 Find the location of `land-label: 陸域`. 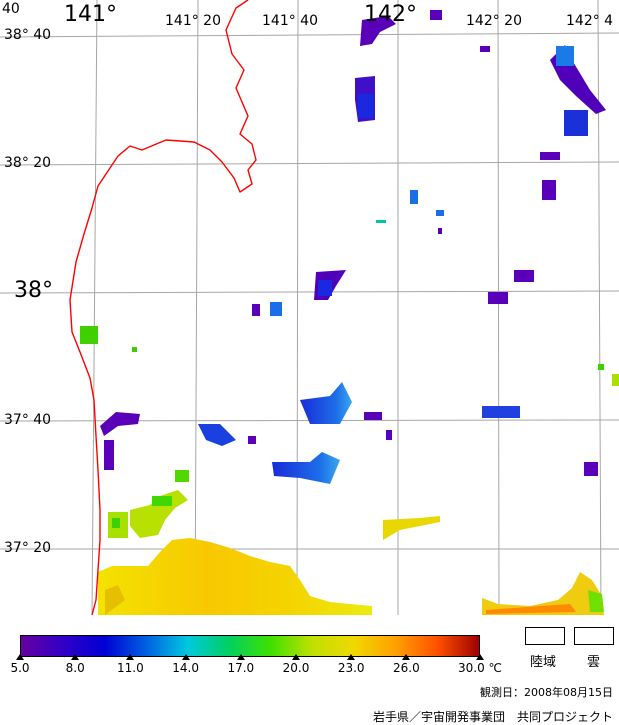

land-label: 陸域 is located at coordinates (543, 662).